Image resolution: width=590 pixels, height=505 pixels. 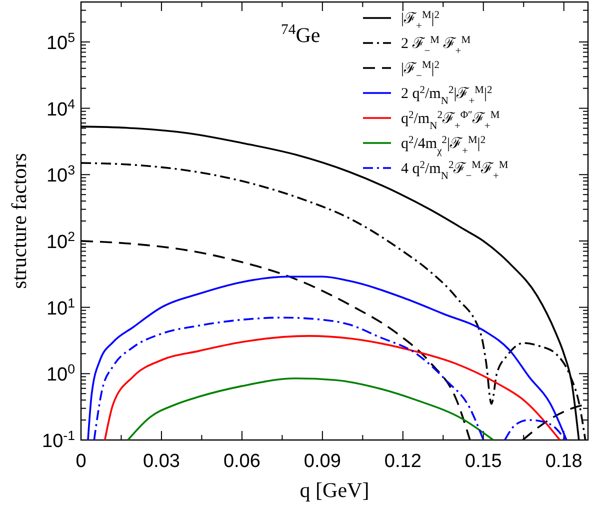 What do you see at coordinates (563, 461) in the screenshot?
I see `x-tick-label: 0.18` at bounding box center [563, 461].